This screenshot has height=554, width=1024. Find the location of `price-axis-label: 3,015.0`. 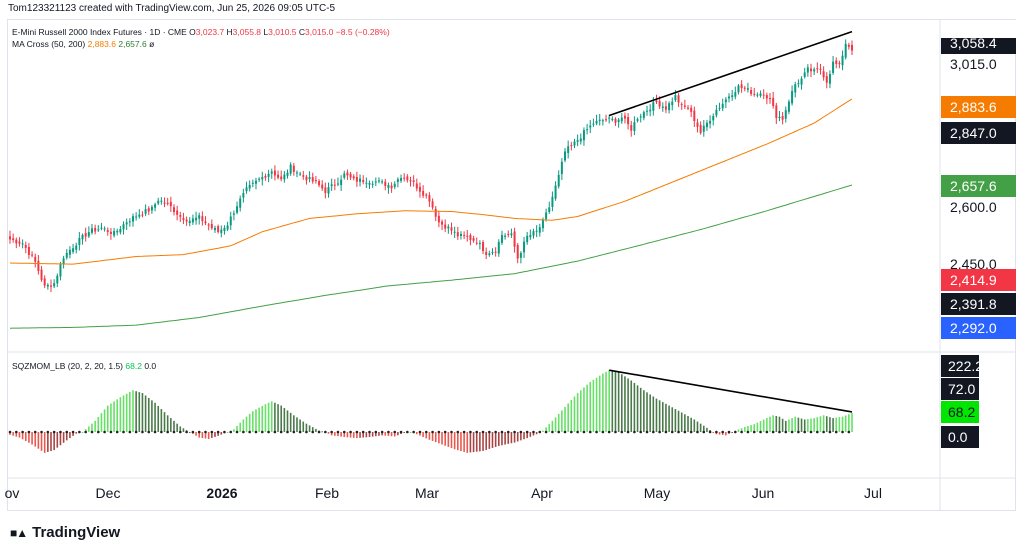

price-axis-label: 3,015.0 is located at coordinates (973, 64).